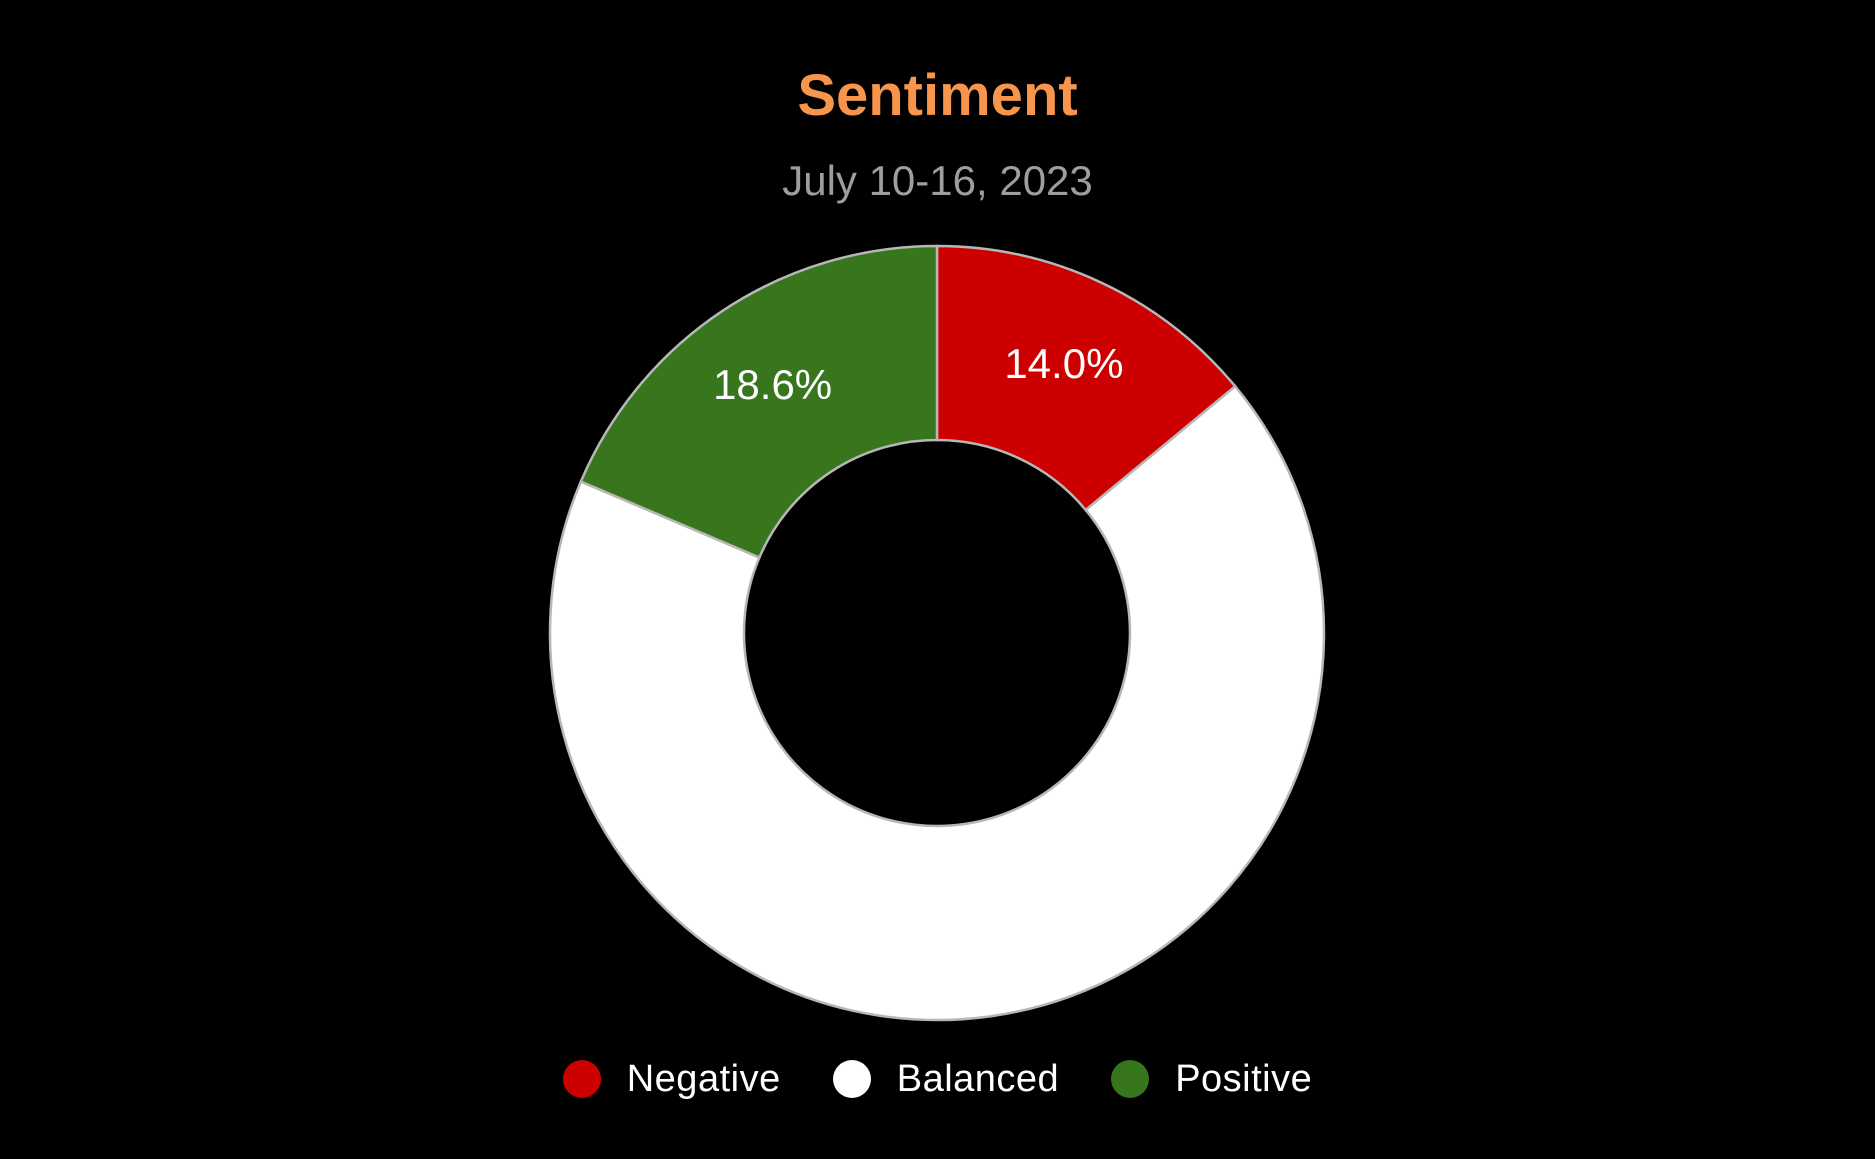 The width and height of the screenshot is (1875, 1159). Describe the element at coordinates (1130, 1079) in the screenshot. I see `legend-swatch-positive` at that location.